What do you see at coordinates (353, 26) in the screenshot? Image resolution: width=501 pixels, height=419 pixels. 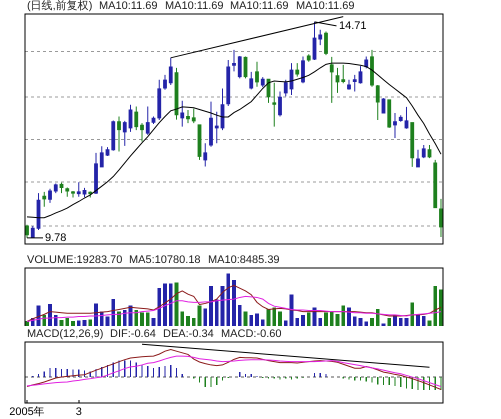 I see `annotation: 14.71` at bounding box center [353, 26].